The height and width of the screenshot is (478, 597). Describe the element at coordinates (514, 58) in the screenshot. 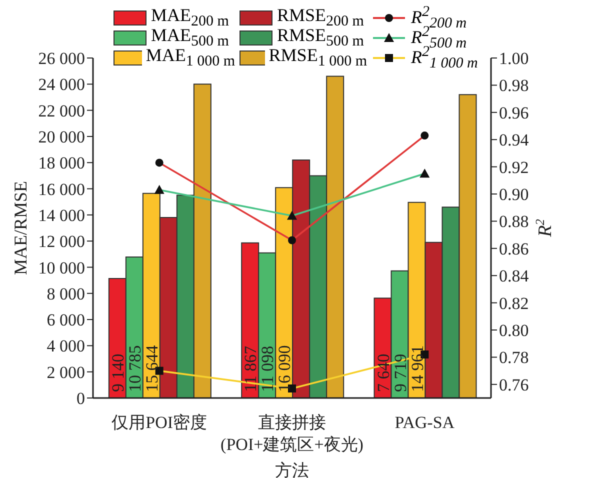

I see `y2-tick-label: 1.00` at that location.